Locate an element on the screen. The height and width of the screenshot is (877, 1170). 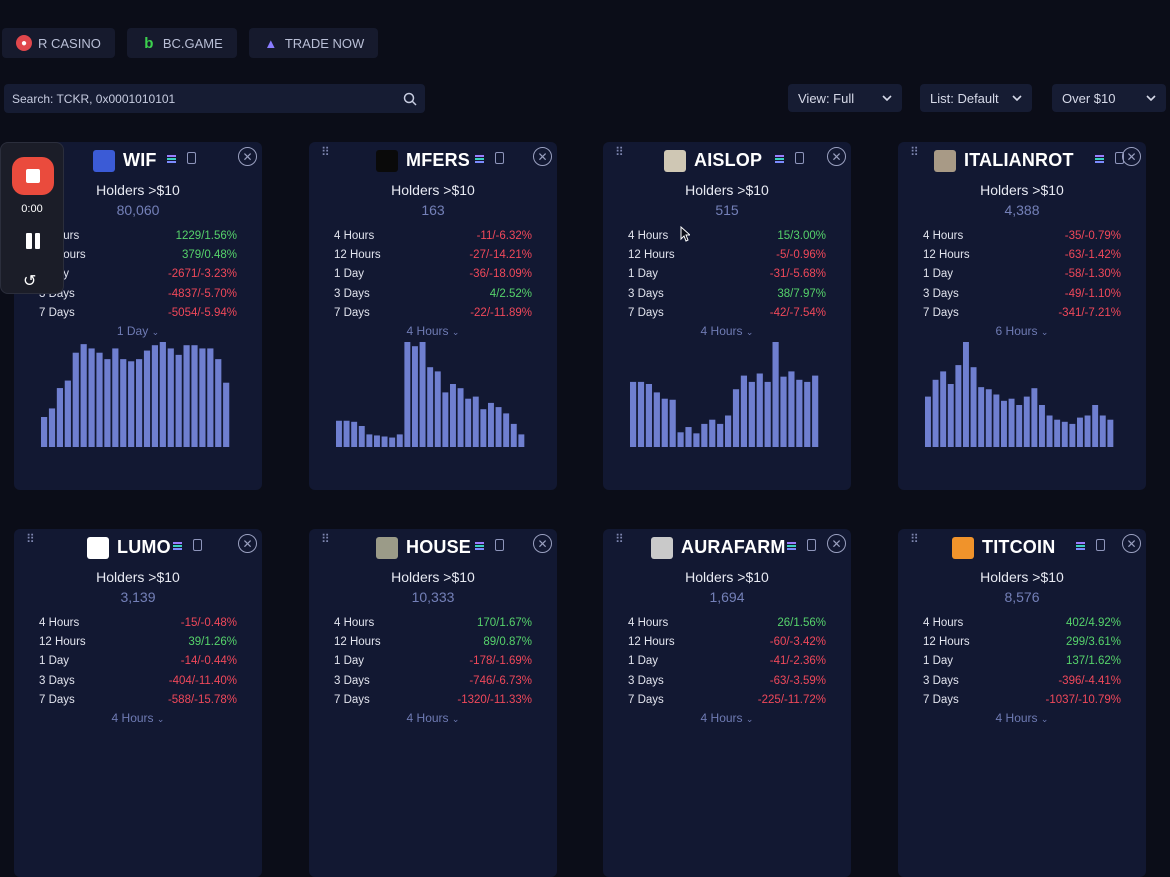
token-name: LUMO is located at coordinates (144, 547).